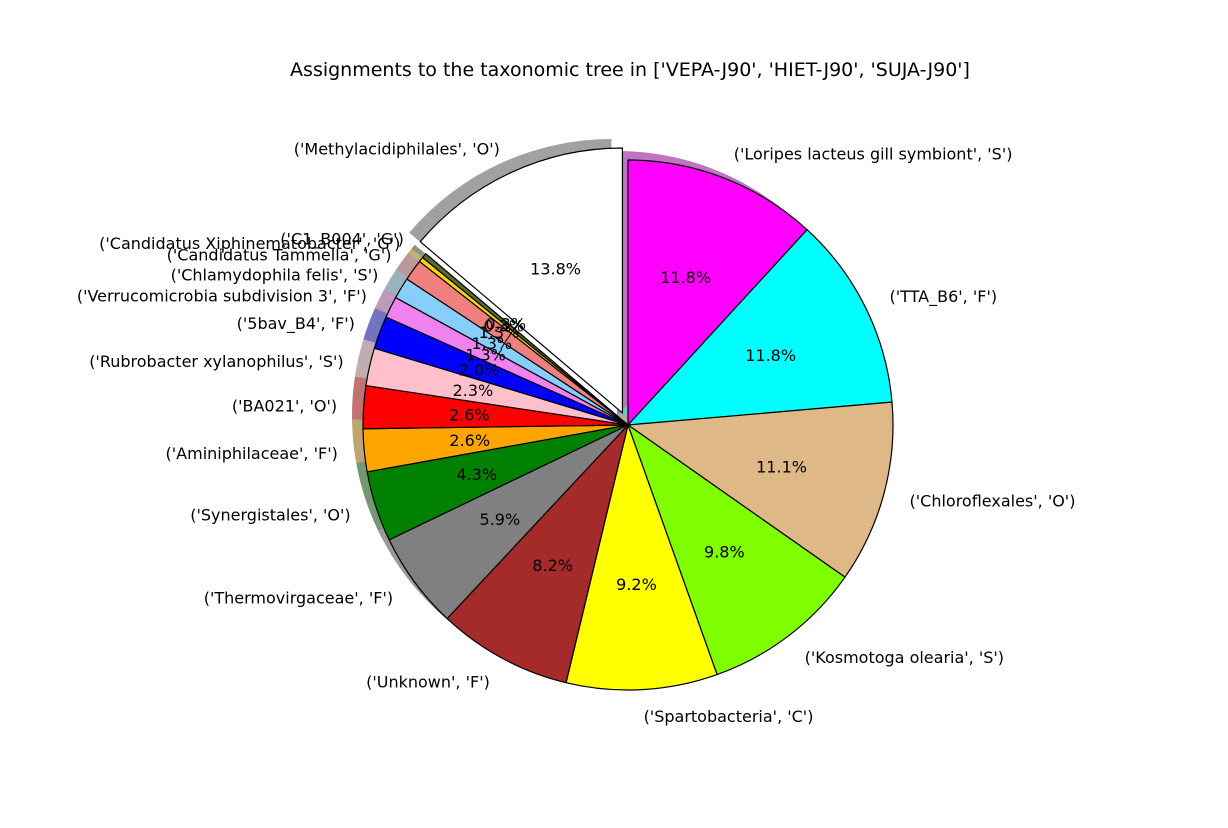  What do you see at coordinates (904, 657) in the screenshot?
I see `slice-label-kosmotoga-olearia-s: ('Kosmotoga olearia', 'S')` at bounding box center [904, 657].